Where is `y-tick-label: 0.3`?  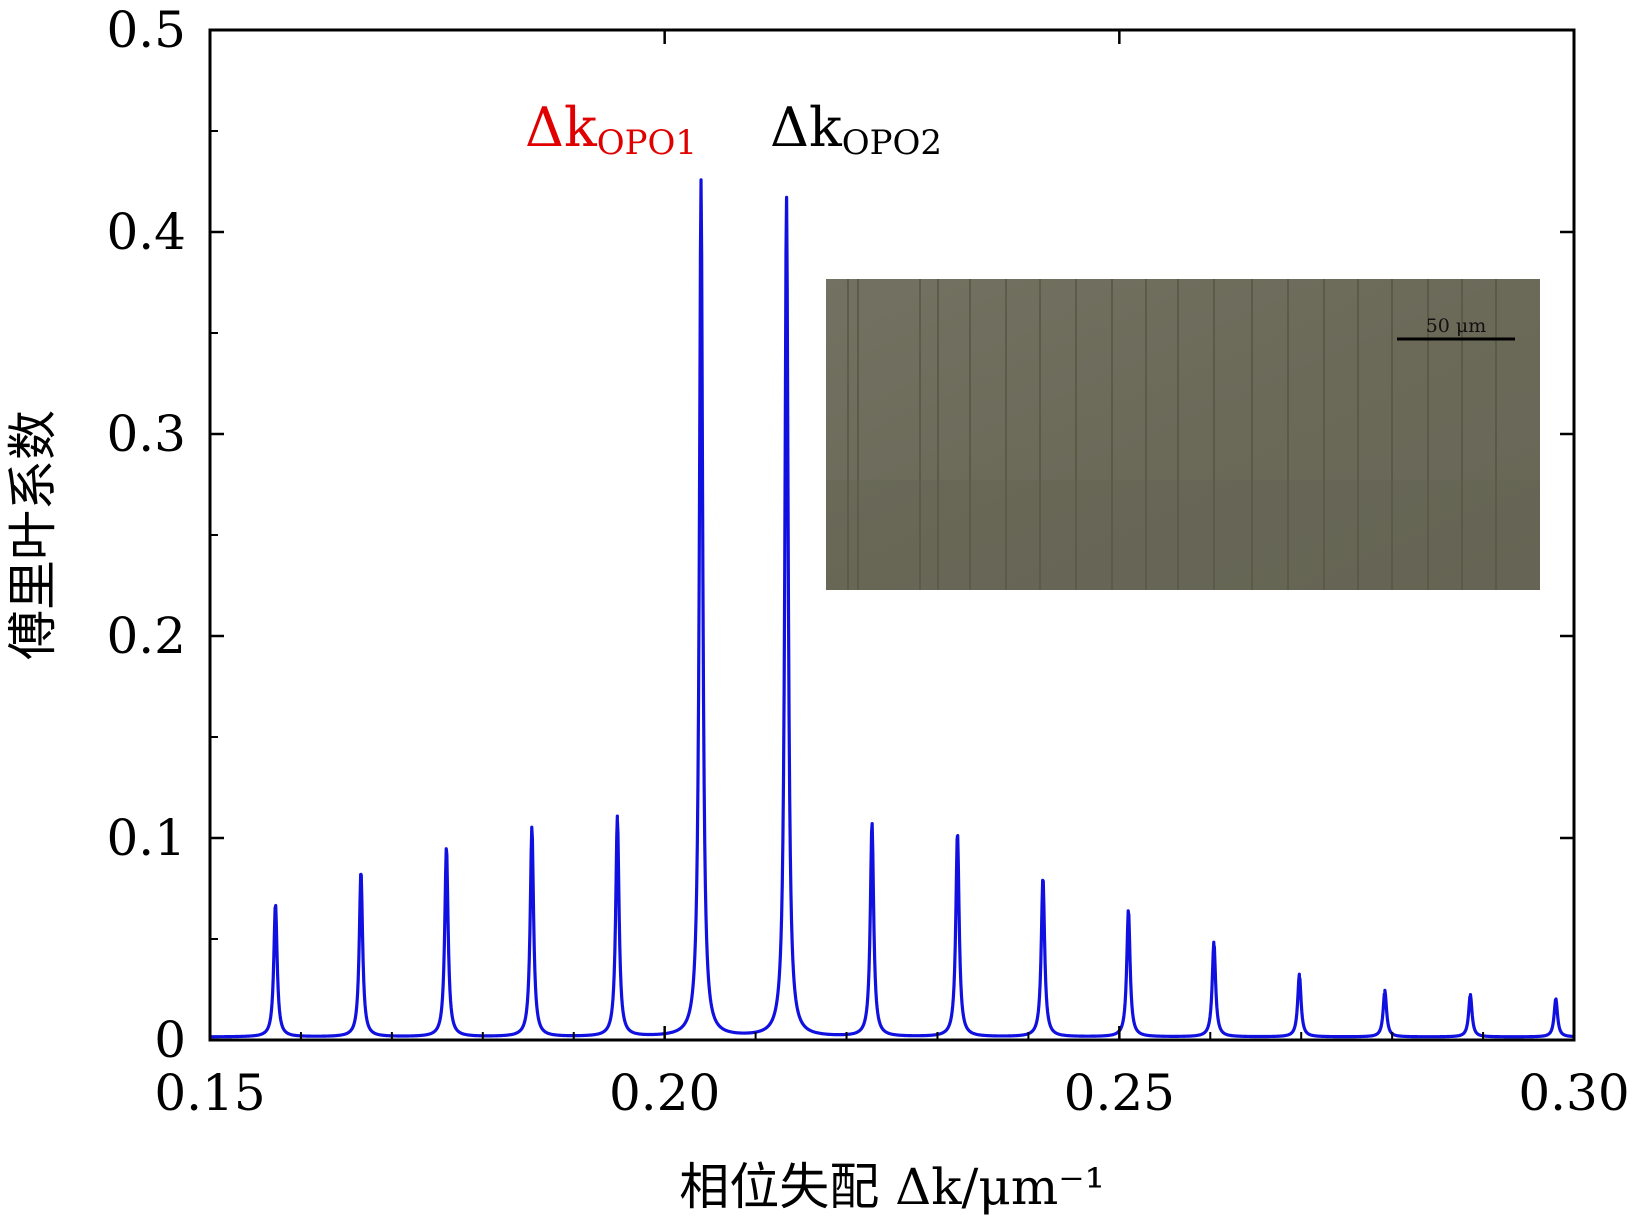
y-tick-label: 0.3 is located at coordinates (146, 434).